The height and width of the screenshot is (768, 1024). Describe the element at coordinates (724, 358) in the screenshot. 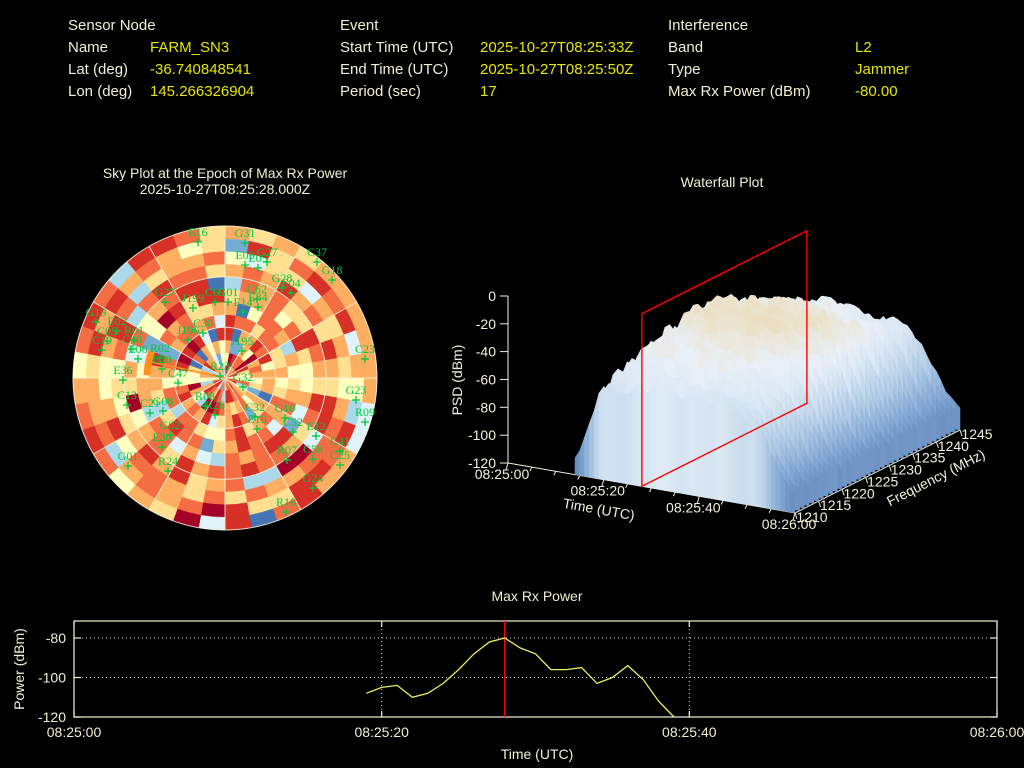

I see `event-time-marker-plane` at that location.